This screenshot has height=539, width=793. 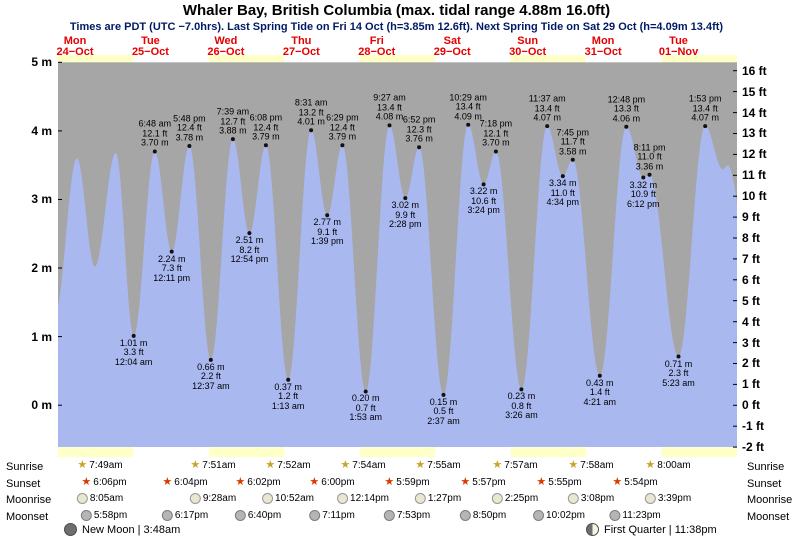 What do you see at coordinates (233, 121) in the screenshot?
I see `tide-ft-value: 12.7 ft` at bounding box center [233, 121].